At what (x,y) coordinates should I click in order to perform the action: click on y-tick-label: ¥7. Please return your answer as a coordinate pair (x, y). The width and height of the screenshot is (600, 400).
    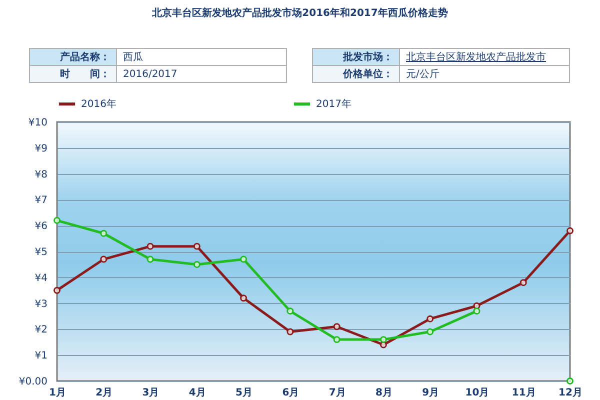
    Looking at the image, I should click on (41, 200).